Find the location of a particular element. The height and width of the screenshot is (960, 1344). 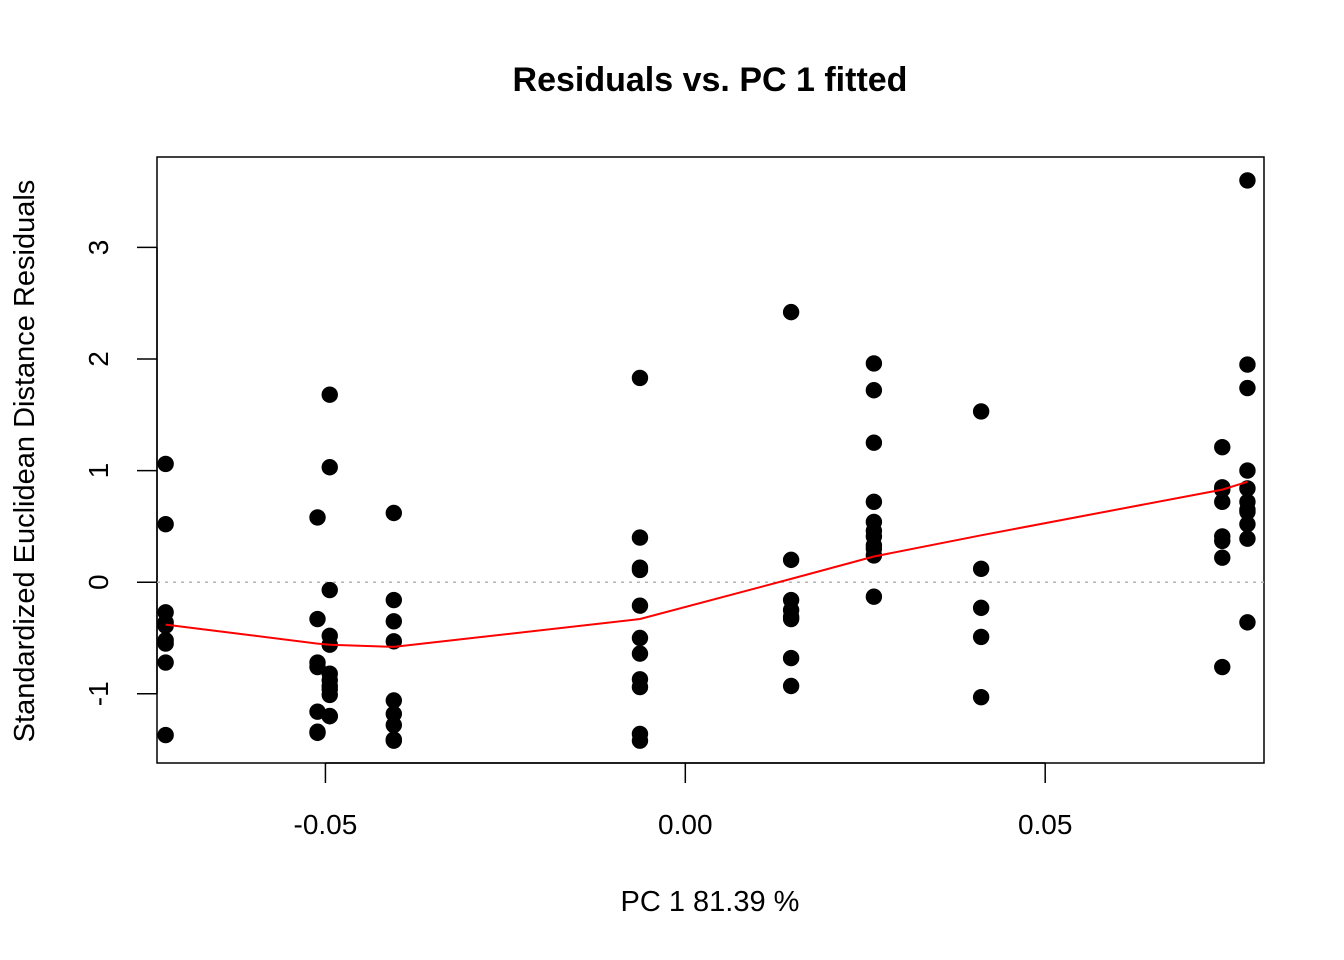

chart-title: Residuals vs. PC 1 fitted is located at coordinates (710, 80).